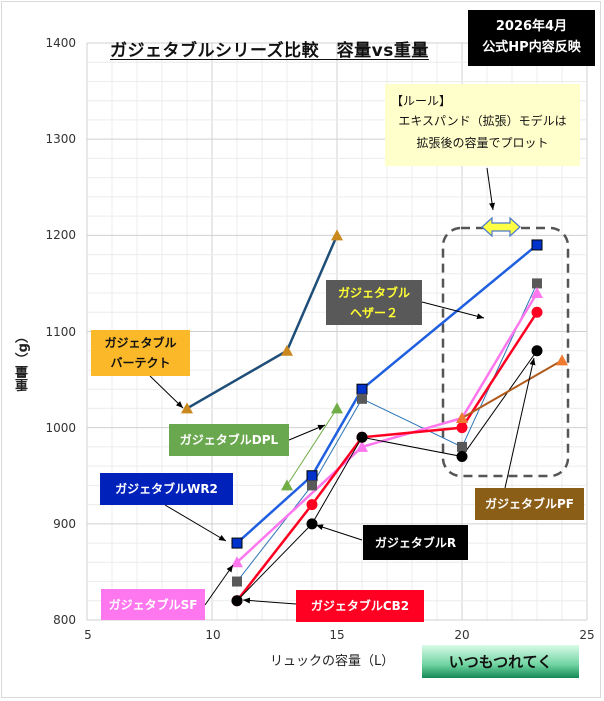 This screenshot has height=701, width=604. I want to click on label-wr2: ガジェタブルWR2, so click(166, 489).